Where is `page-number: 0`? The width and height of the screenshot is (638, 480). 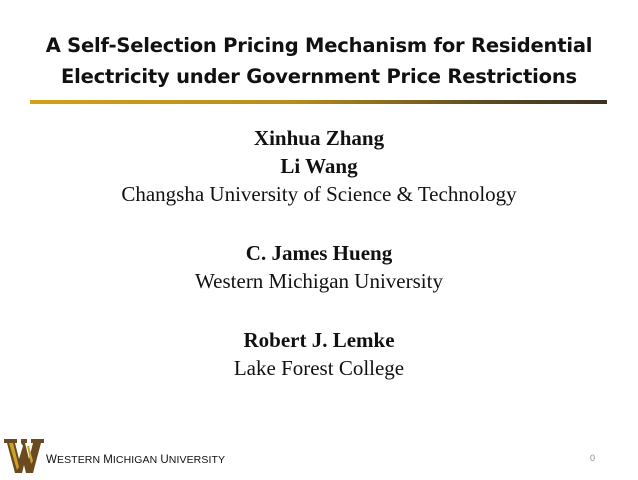 page-number: 0 is located at coordinates (593, 458).